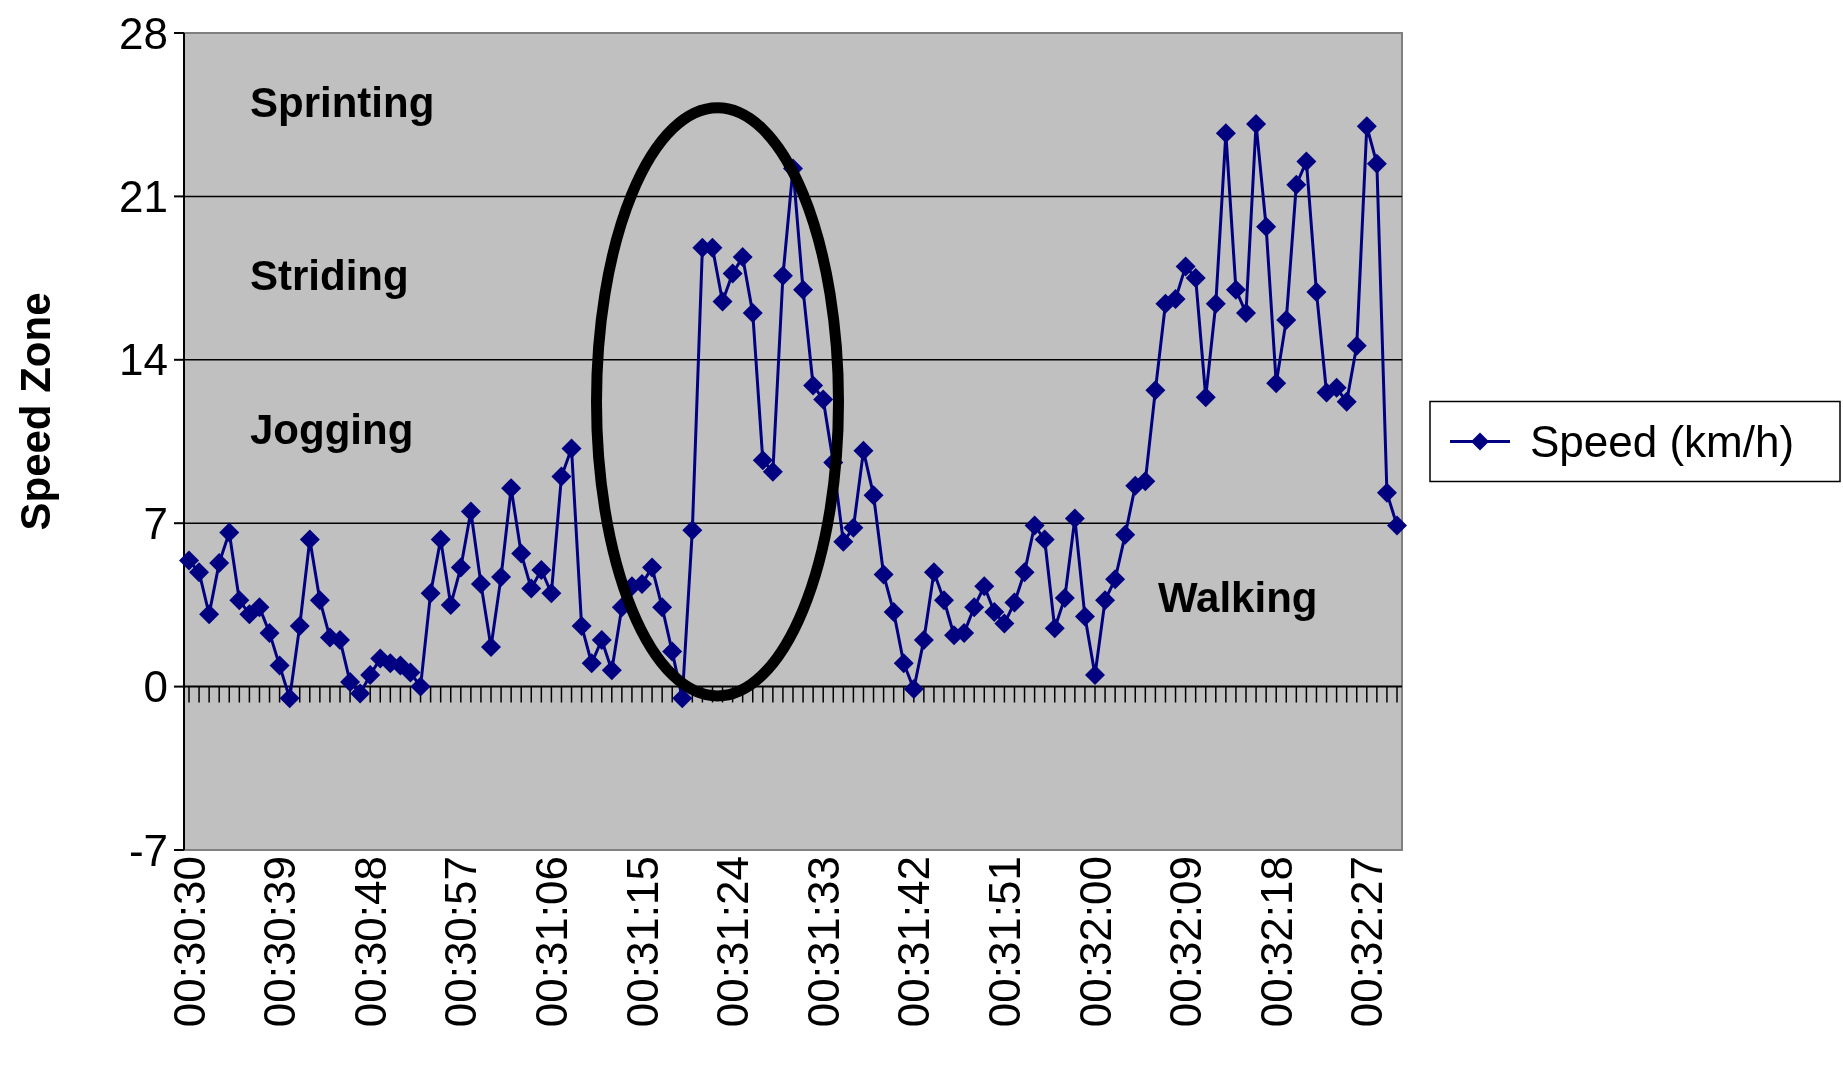 This screenshot has width=1843, height=1075. Describe the element at coordinates (1276, 942) in the screenshot. I see `x-tick-label: 00:32:18` at that location.